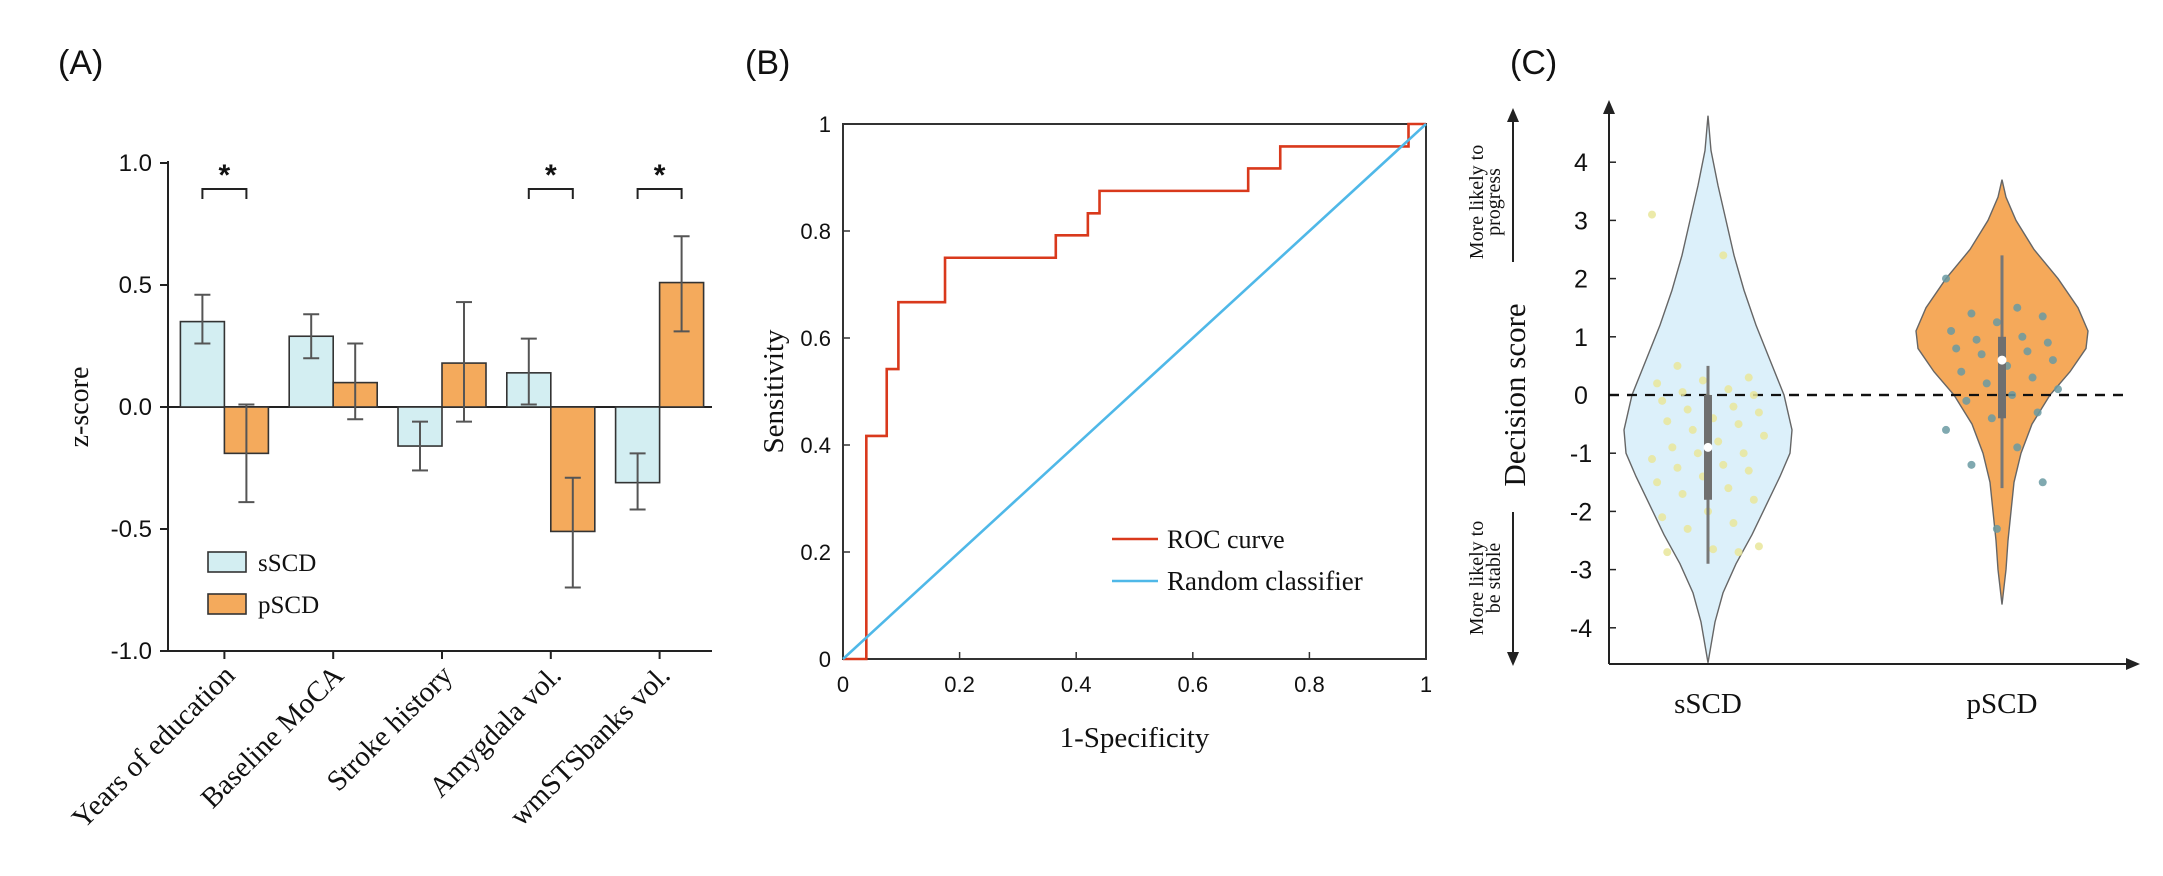 The height and width of the screenshot is (876, 2163). I want to click on legend-label: pSCD, so click(288, 605).